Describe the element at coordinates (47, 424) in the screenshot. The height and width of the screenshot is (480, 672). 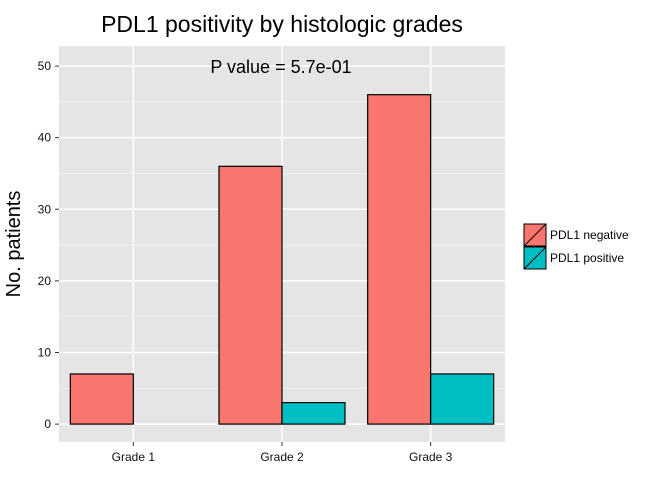
I see `y-tick-label: 0` at that location.